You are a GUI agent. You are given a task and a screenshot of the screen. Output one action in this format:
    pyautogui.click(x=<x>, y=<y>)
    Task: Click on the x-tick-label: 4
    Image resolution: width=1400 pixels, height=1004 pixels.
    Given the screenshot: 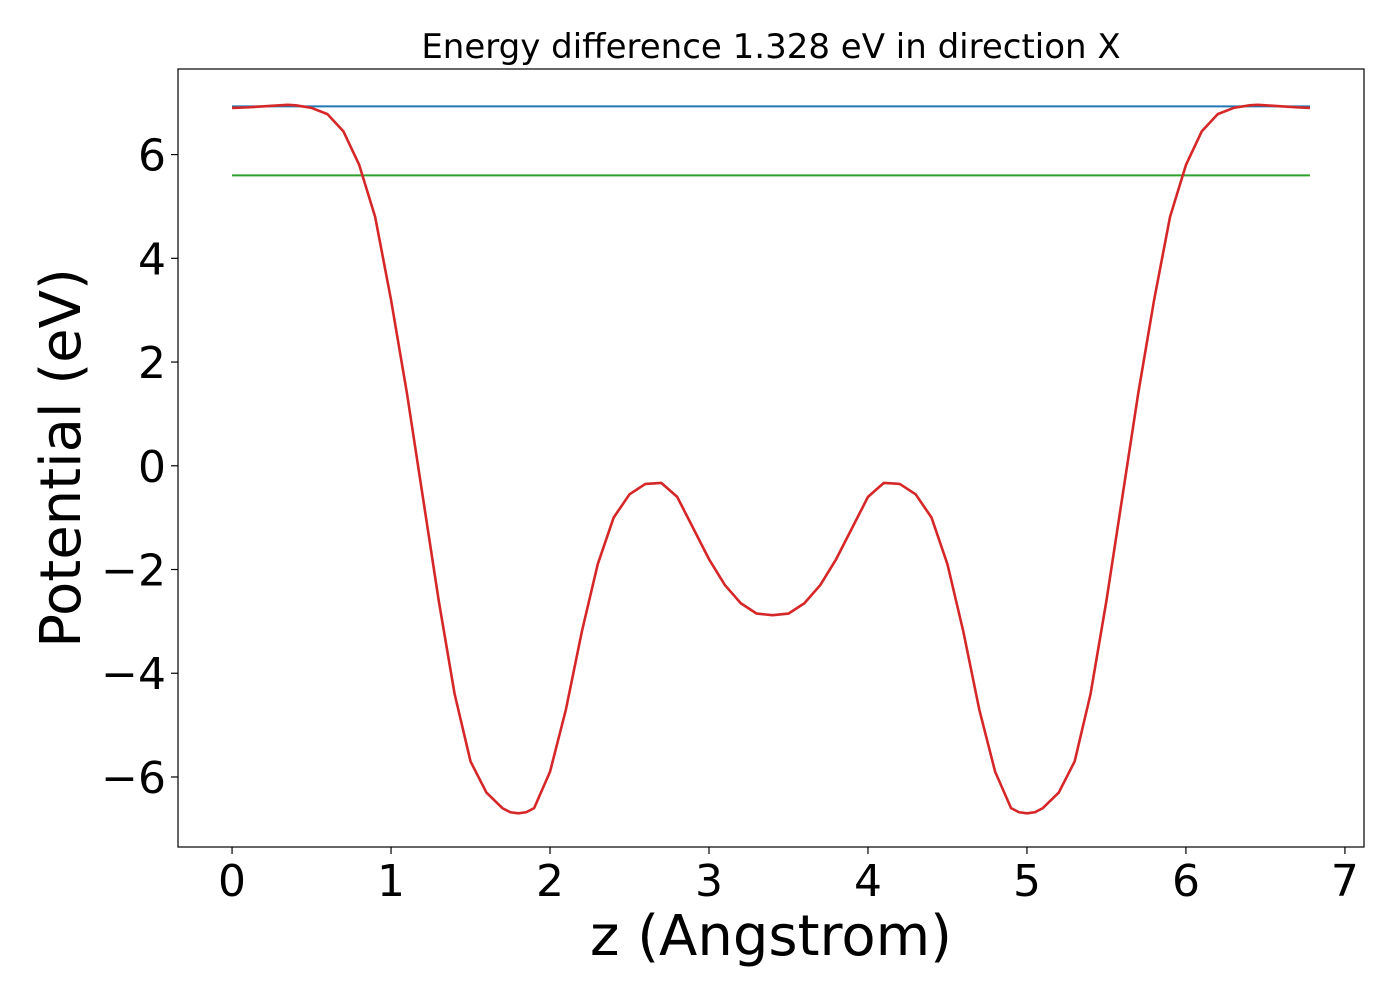 What is the action you would take?
    pyautogui.click(x=868, y=881)
    